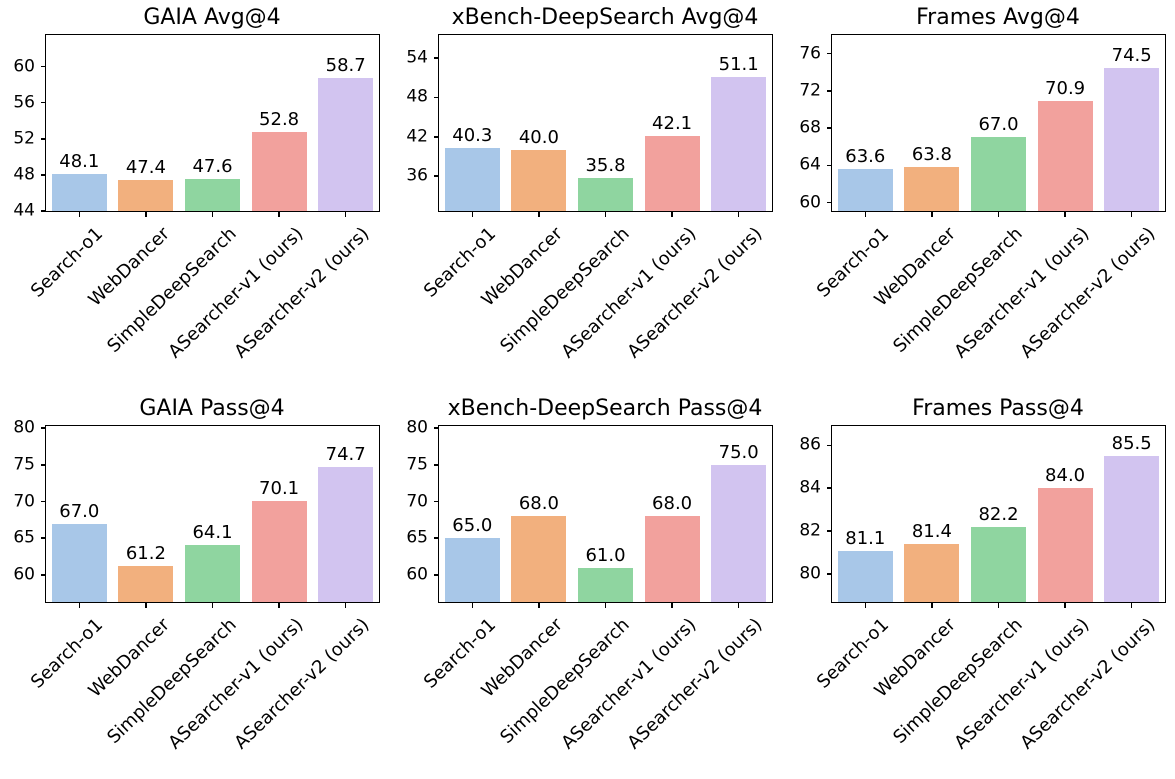 This screenshot has height=779, width=1175. Describe the element at coordinates (605, 17) in the screenshot. I see `chart-title: xBench-DeepSearch Avg@4` at that location.